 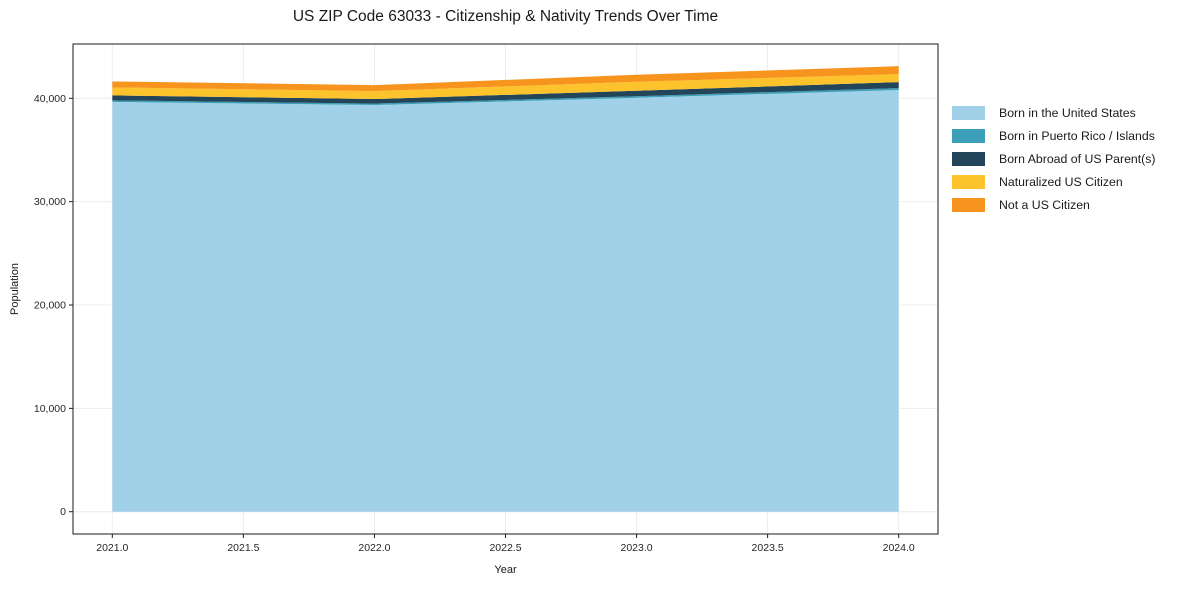 I want to click on x-tick-label: 2023.5, so click(x=768, y=548).